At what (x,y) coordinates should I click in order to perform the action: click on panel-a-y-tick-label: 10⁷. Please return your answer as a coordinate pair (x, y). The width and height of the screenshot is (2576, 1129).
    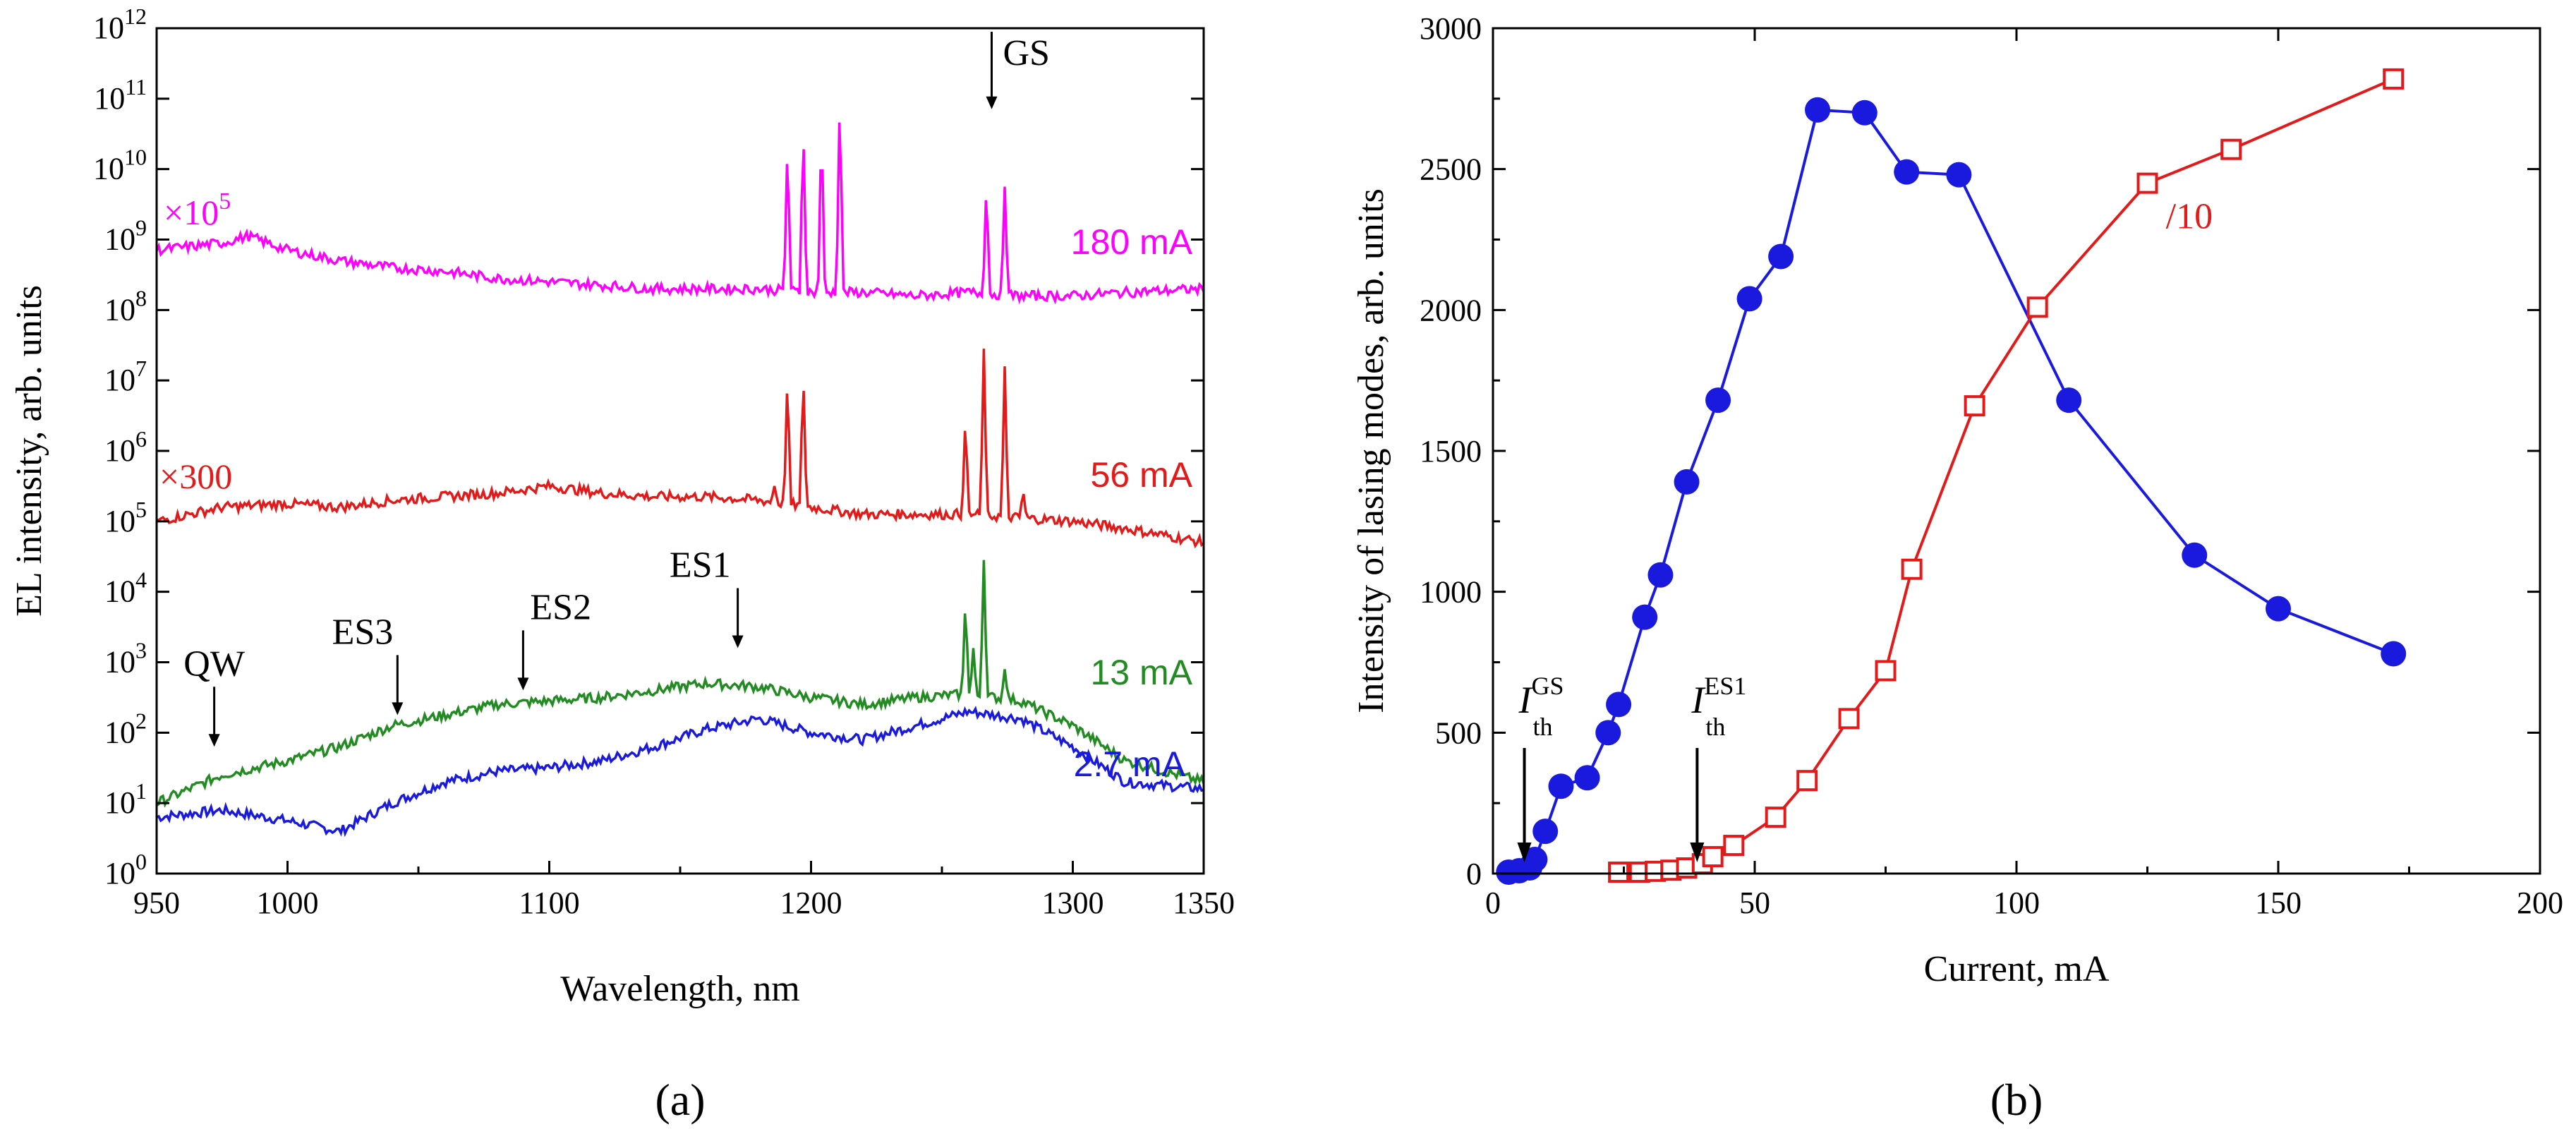
    Looking at the image, I should click on (126, 376).